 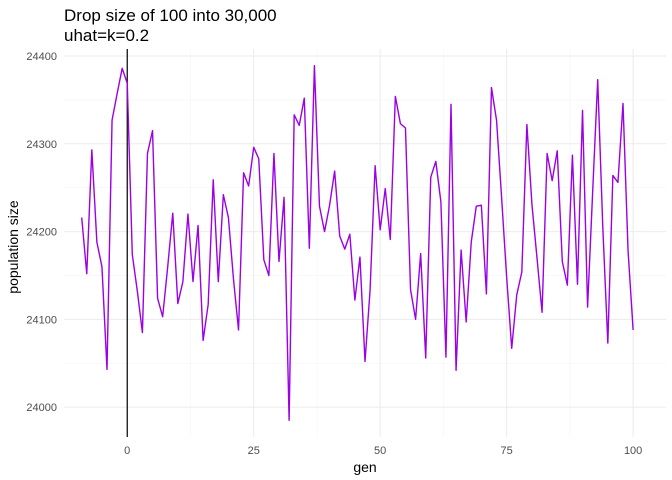 I want to click on x-tick-labels: 0 25 50 75 100, so click(x=383, y=451).